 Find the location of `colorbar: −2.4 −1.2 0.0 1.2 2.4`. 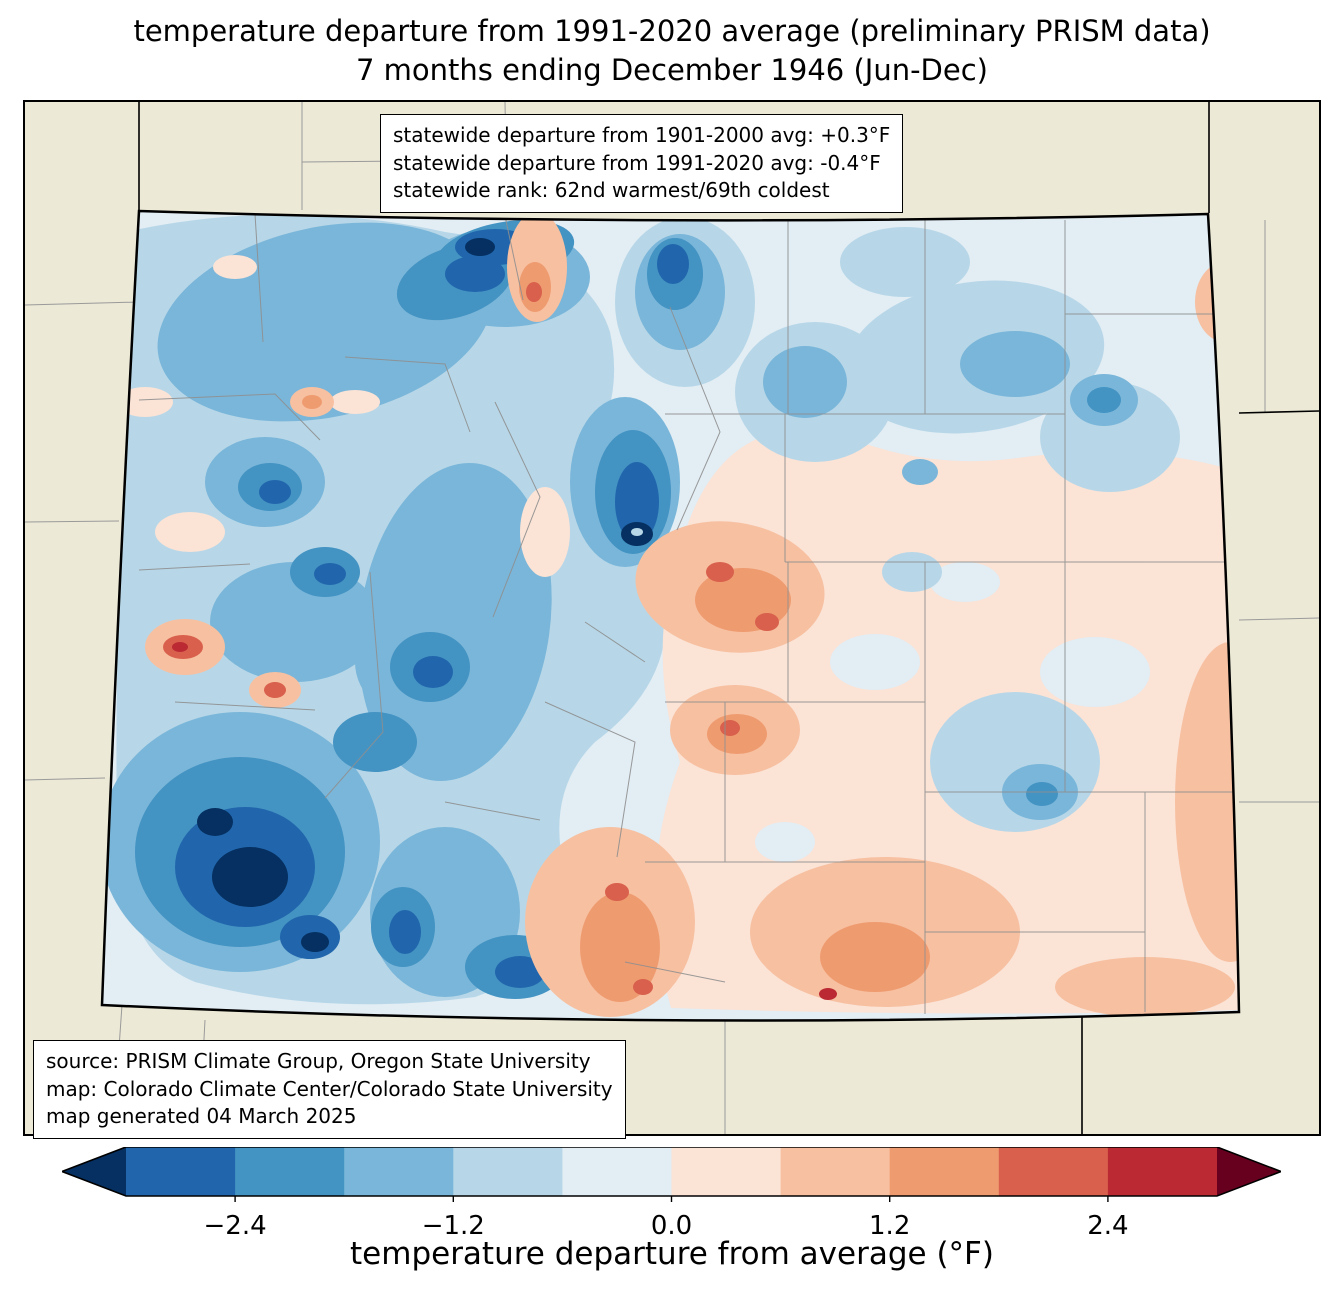

colorbar: −2.4 −1.2 0.0 1.2 2.4 is located at coordinates (671, 1196).